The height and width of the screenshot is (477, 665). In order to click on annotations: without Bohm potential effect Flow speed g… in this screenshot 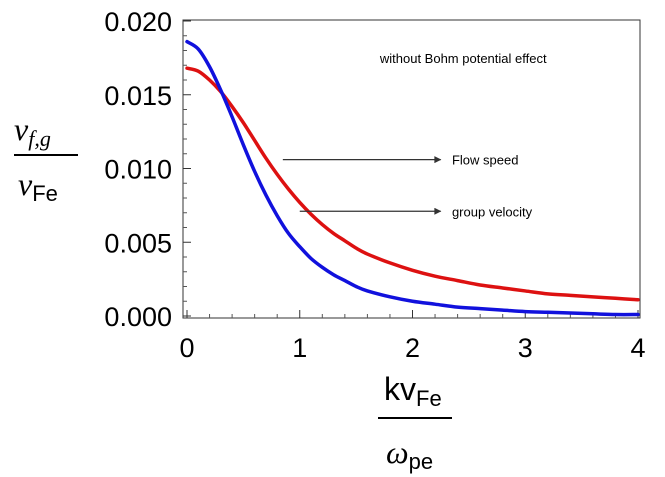, I will do `click(414, 135)`.